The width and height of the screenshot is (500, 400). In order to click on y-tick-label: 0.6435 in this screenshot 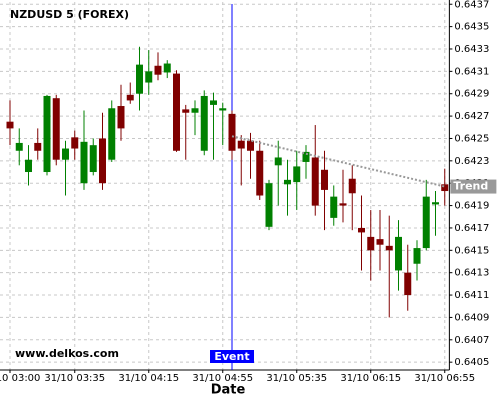, I will do `click(471, 27)`.